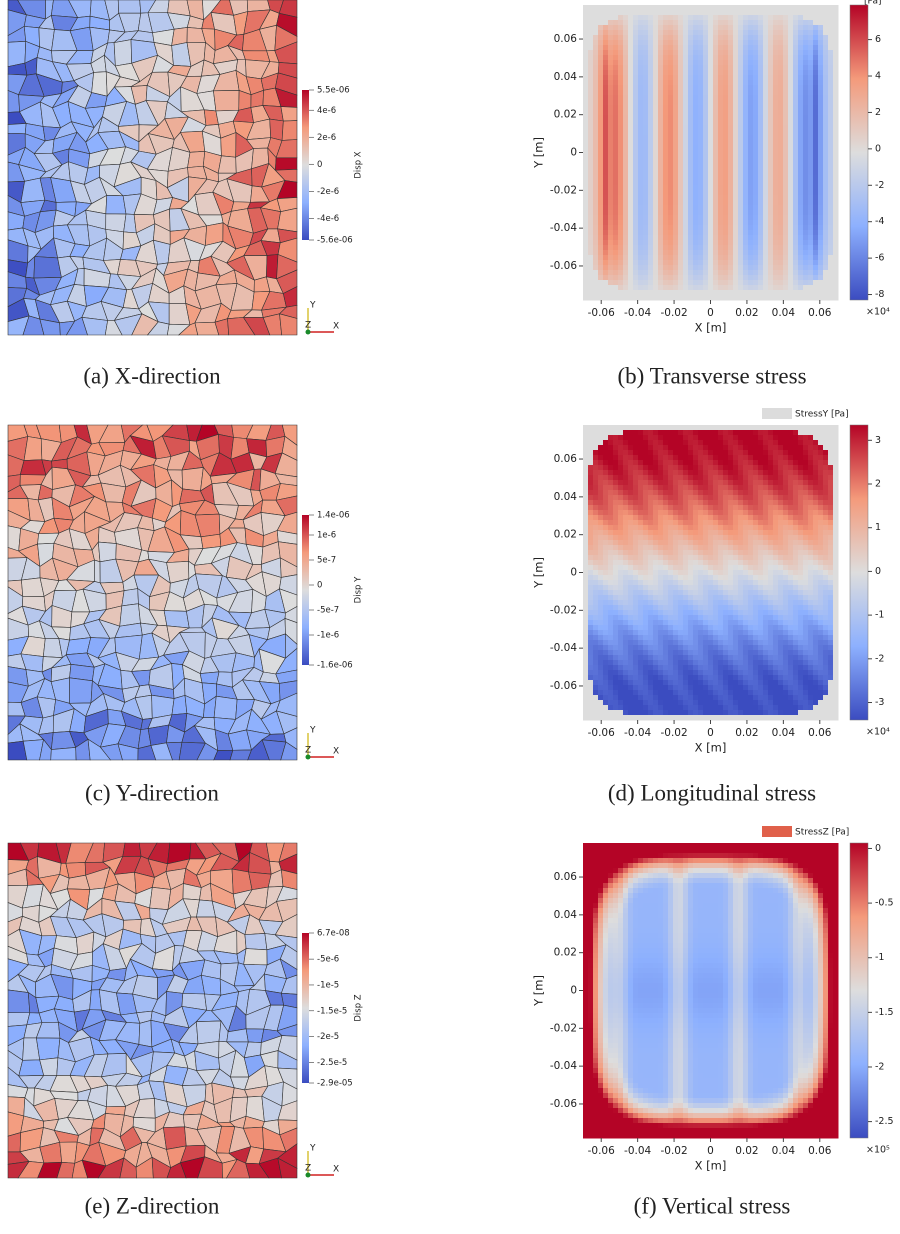  I want to click on colorbar-tick-label: -1e-6, so click(328, 636).